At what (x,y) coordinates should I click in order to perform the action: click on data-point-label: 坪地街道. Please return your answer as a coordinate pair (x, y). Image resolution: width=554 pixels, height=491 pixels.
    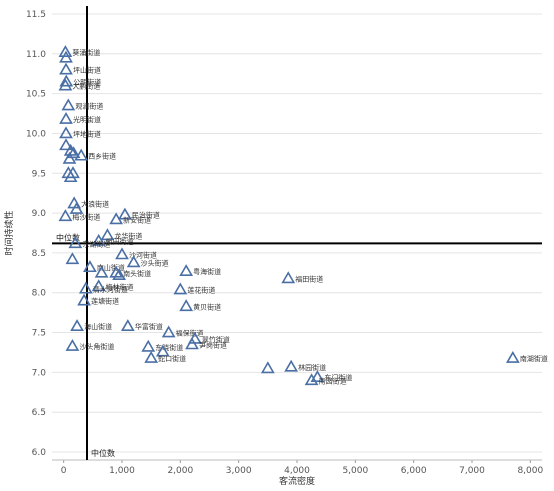
    Looking at the image, I should click on (87, 133).